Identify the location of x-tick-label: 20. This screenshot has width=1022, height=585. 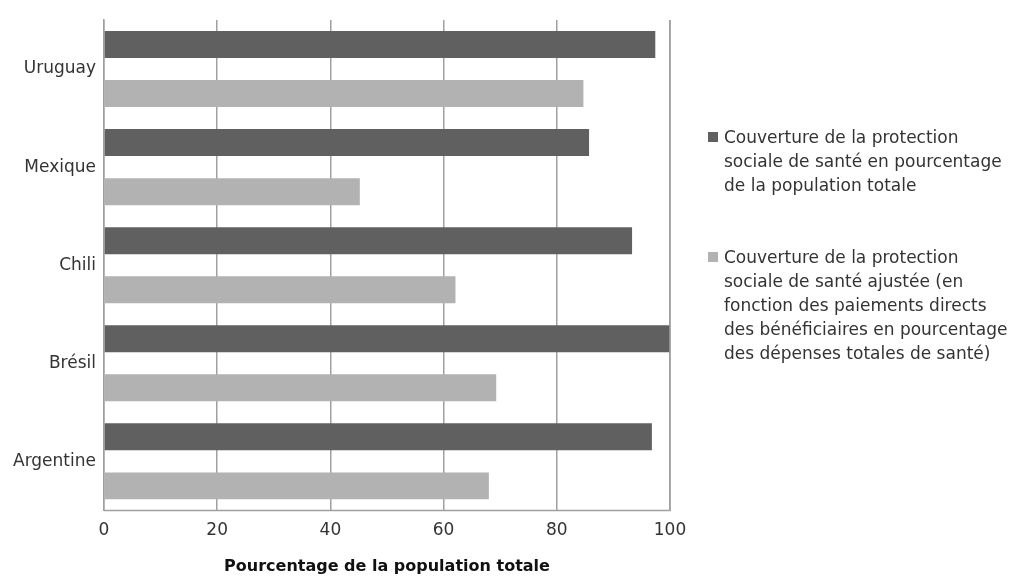
(217, 529).